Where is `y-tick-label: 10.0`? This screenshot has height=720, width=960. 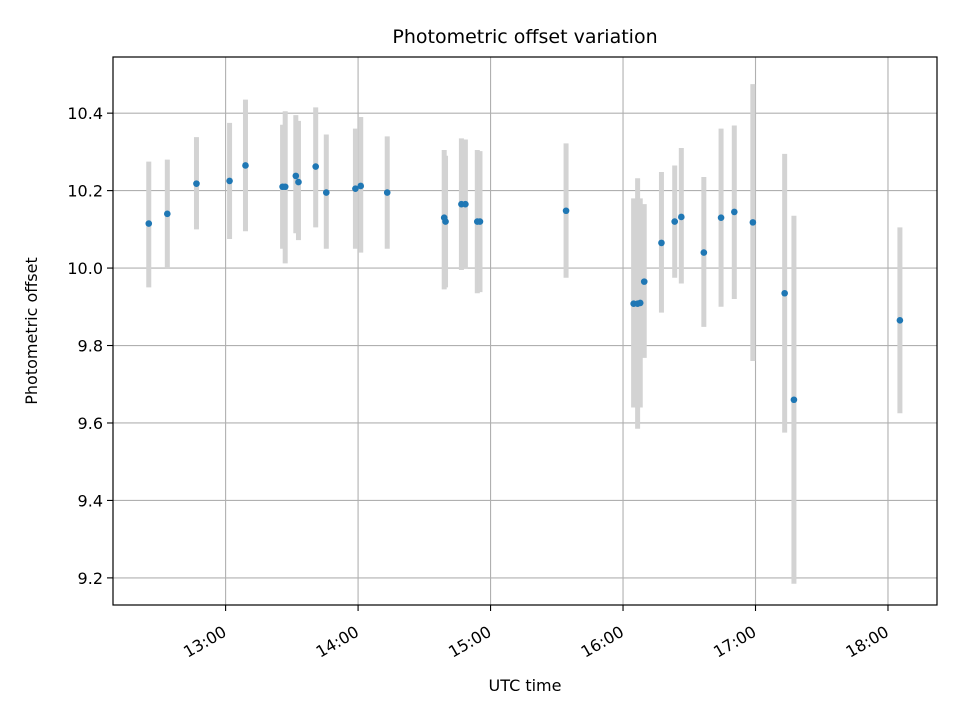 y-tick-label: 10.0 is located at coordinates (85, 268).